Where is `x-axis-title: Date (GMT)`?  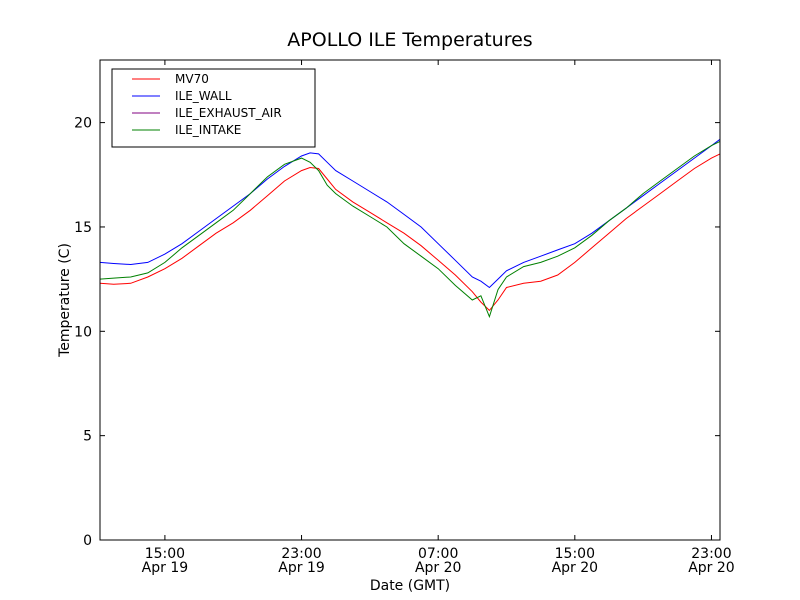
x-axis-title: Date (GMT) is located at coordinates (410, 586).